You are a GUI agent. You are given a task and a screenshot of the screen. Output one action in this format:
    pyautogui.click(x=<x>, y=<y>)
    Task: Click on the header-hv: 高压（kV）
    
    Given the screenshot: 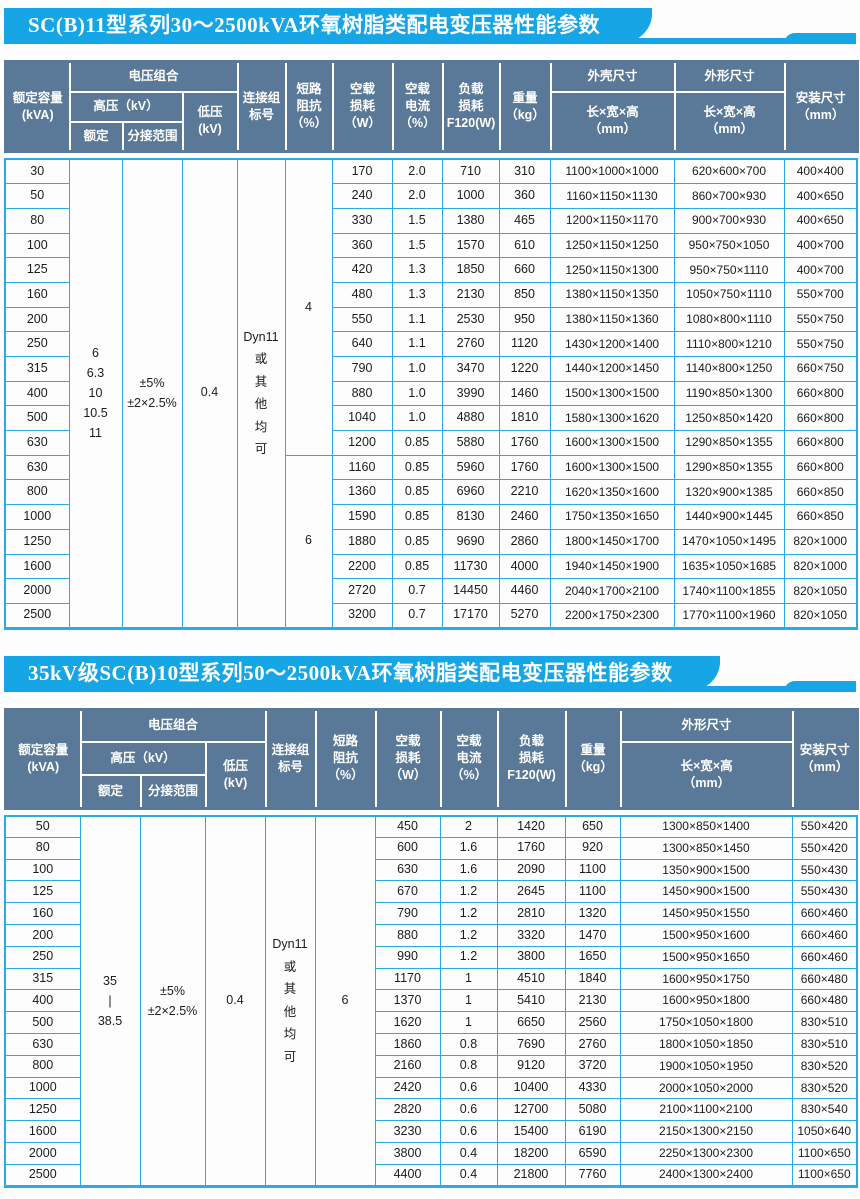 What is the action you would take?
    pyautogui.click(x=143, y=759)
    